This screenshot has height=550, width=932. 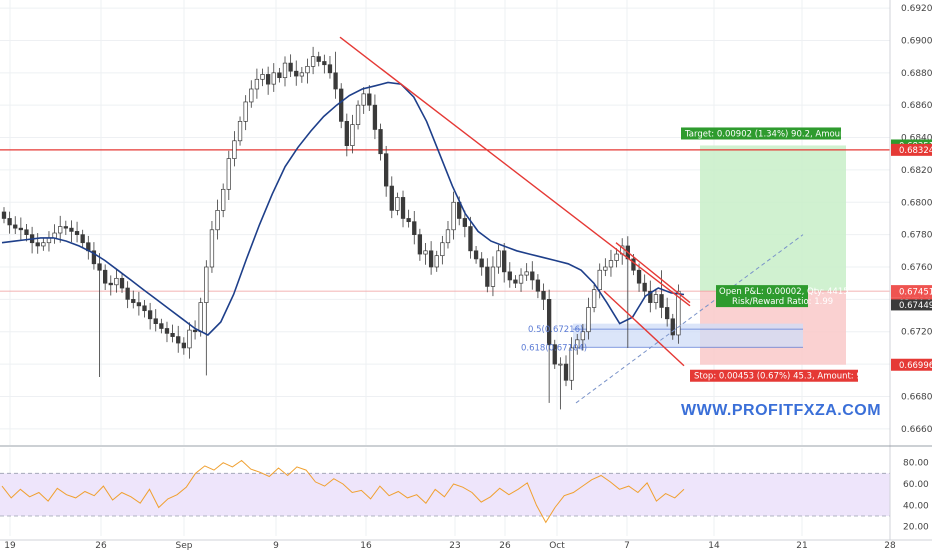 I want to click on rr-label: Risk/Reward Ratio: 1.99, so click(x=782, y=302).